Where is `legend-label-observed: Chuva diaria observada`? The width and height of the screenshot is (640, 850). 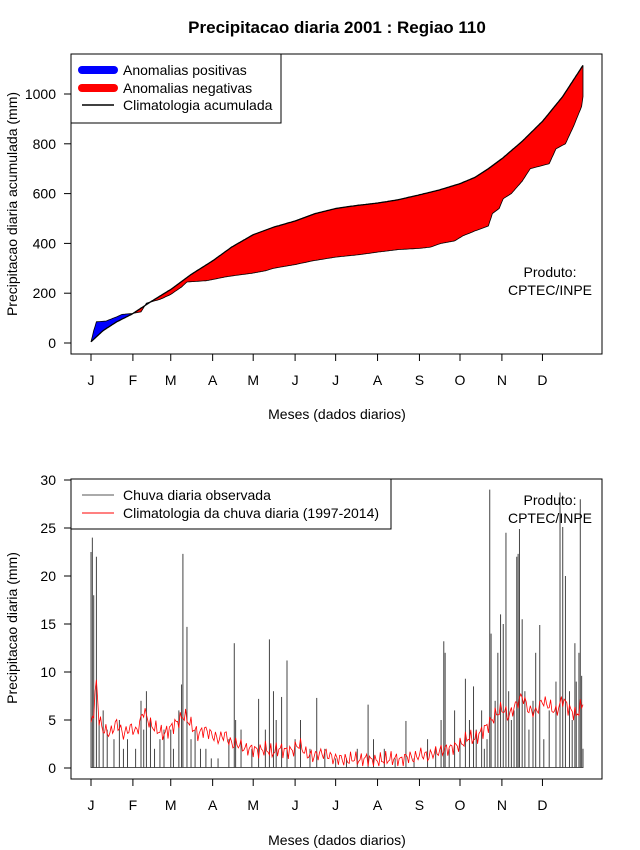
legend-label-observed: Chuva diaria observada is located at coordinates (197, 495).